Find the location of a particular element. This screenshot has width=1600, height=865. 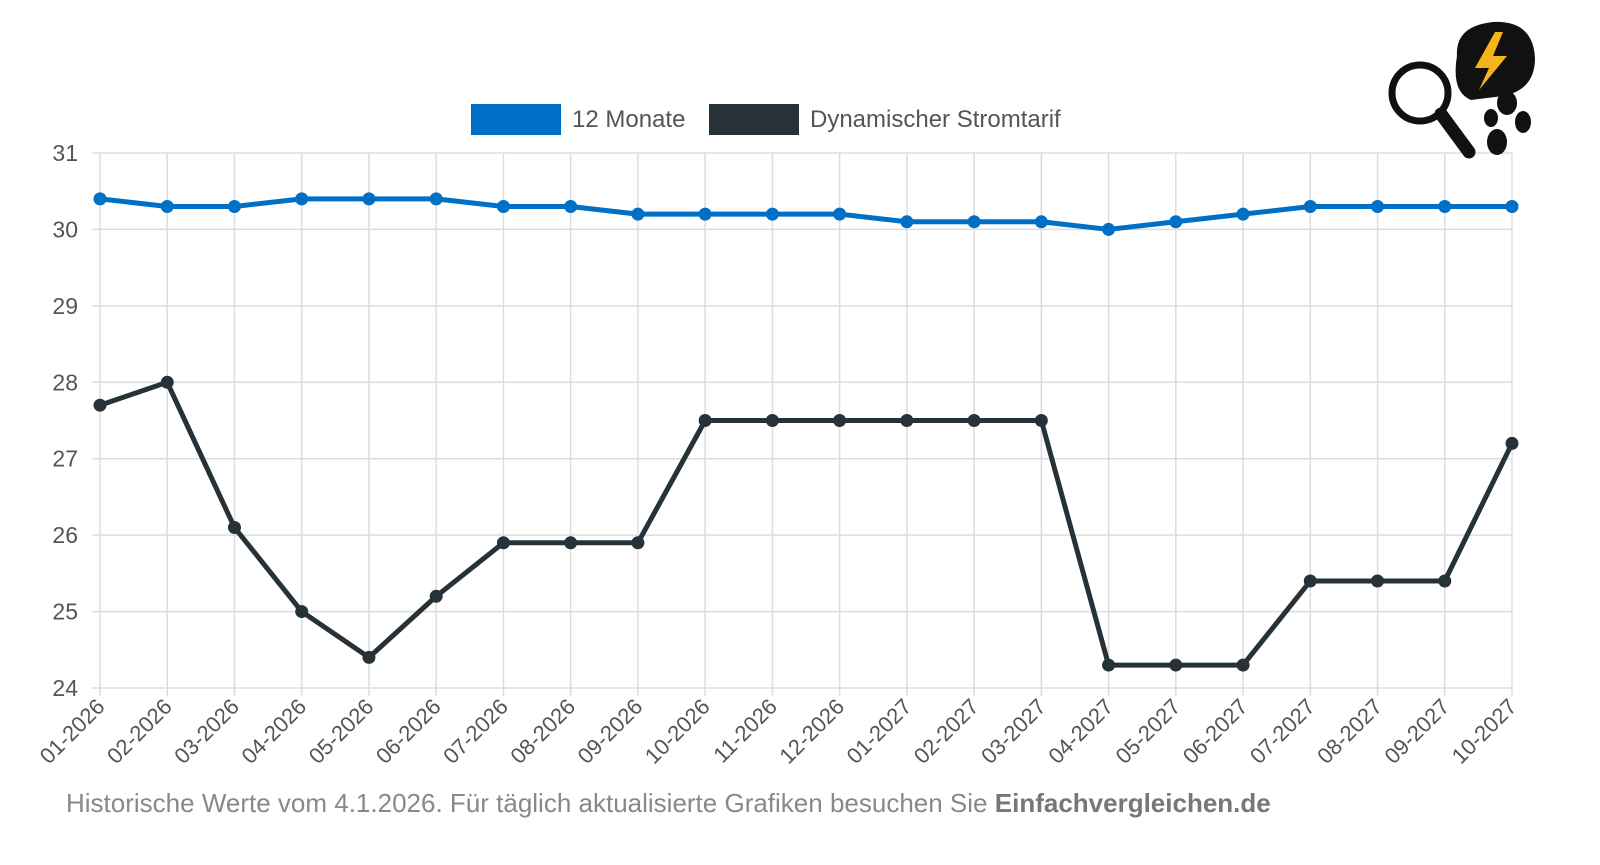

x-tick-label: 03-2027 is located at coordinates (1013, 731).